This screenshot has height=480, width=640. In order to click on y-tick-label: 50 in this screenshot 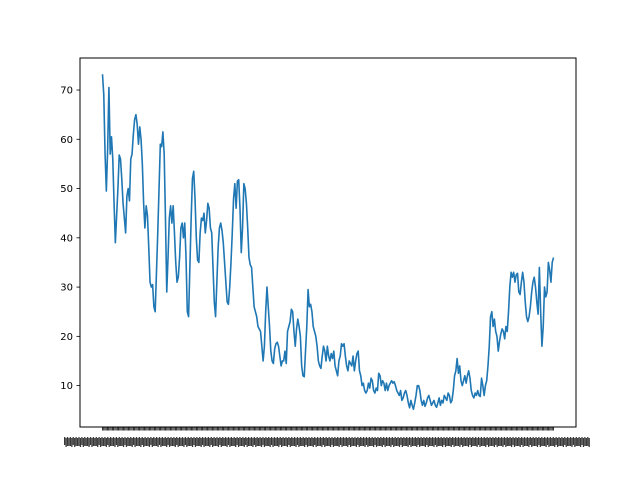, I will do `click(66, 189)`.